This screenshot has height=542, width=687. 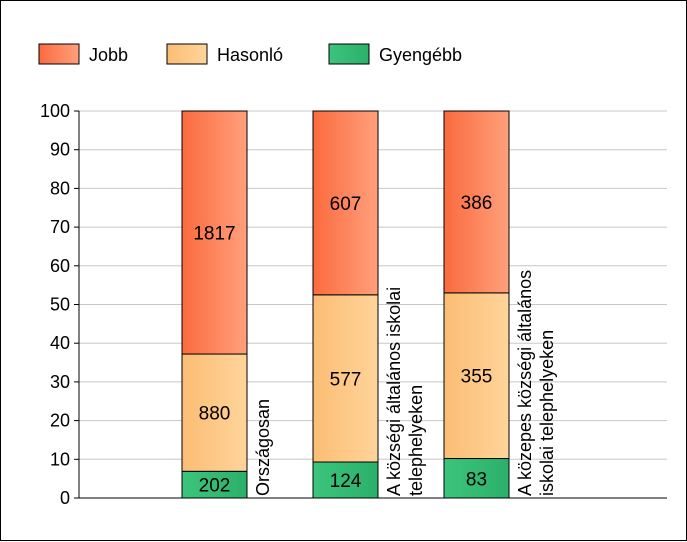 What do you see at coordinates (525, 383) in the screenshot?
I see `category-label: A közepes községi általános` at bounding box center [525, 383].